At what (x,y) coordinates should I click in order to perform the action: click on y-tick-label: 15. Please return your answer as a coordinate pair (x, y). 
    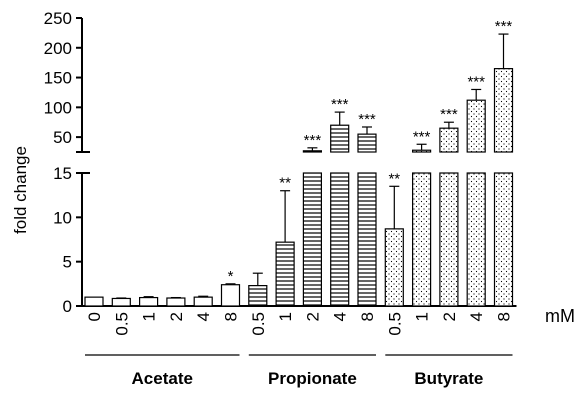
    Looking at the image, I should click on (62, 173).